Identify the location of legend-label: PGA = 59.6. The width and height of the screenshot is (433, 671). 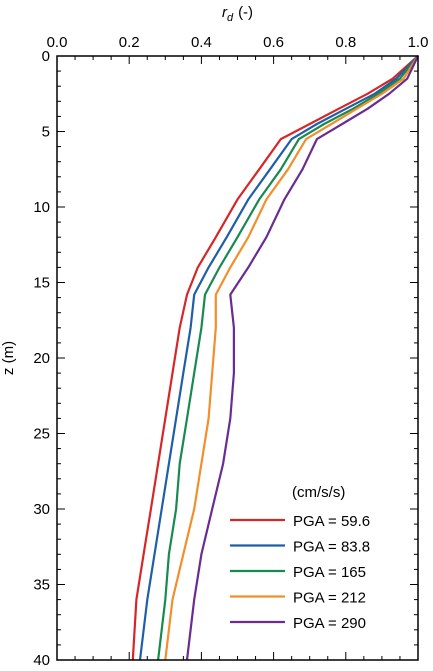
(331, 521).